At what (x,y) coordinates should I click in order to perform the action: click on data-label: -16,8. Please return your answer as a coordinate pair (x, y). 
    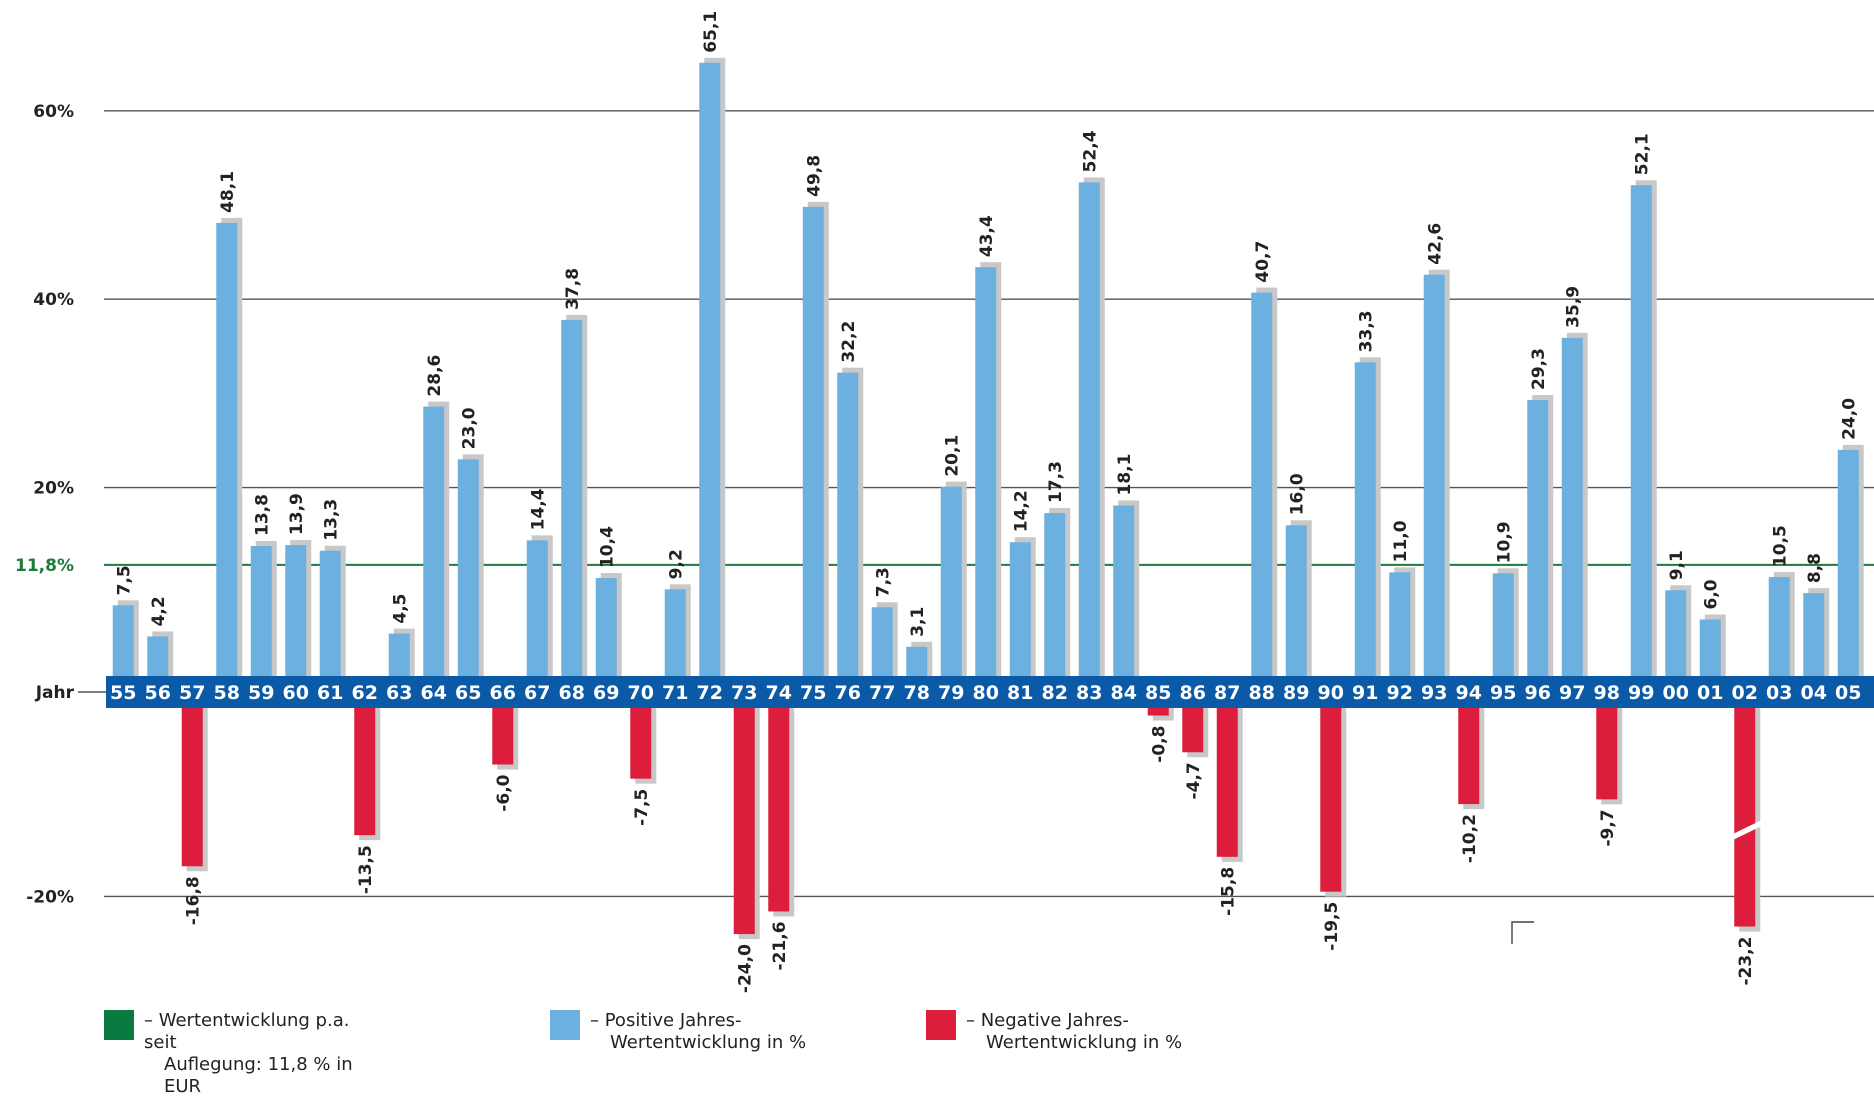
    Looking at the image, I should click on (193, 900).